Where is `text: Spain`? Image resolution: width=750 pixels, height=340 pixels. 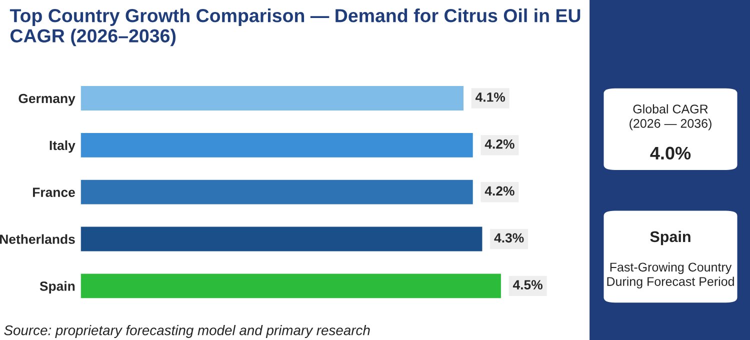 text: Spain is located at coordinates (670, 238).